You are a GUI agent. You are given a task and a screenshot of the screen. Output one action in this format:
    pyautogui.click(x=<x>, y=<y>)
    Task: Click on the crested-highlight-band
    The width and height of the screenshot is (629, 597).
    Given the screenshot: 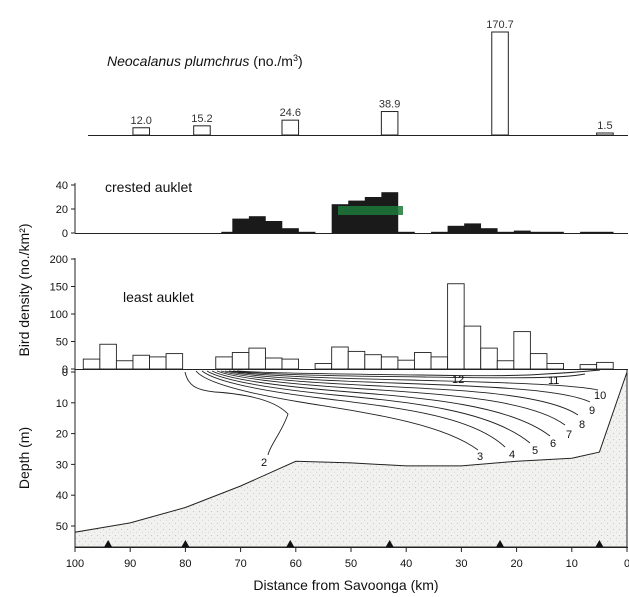 What is the action you would take?
    pyautogui.click(x=370, y=210)
    